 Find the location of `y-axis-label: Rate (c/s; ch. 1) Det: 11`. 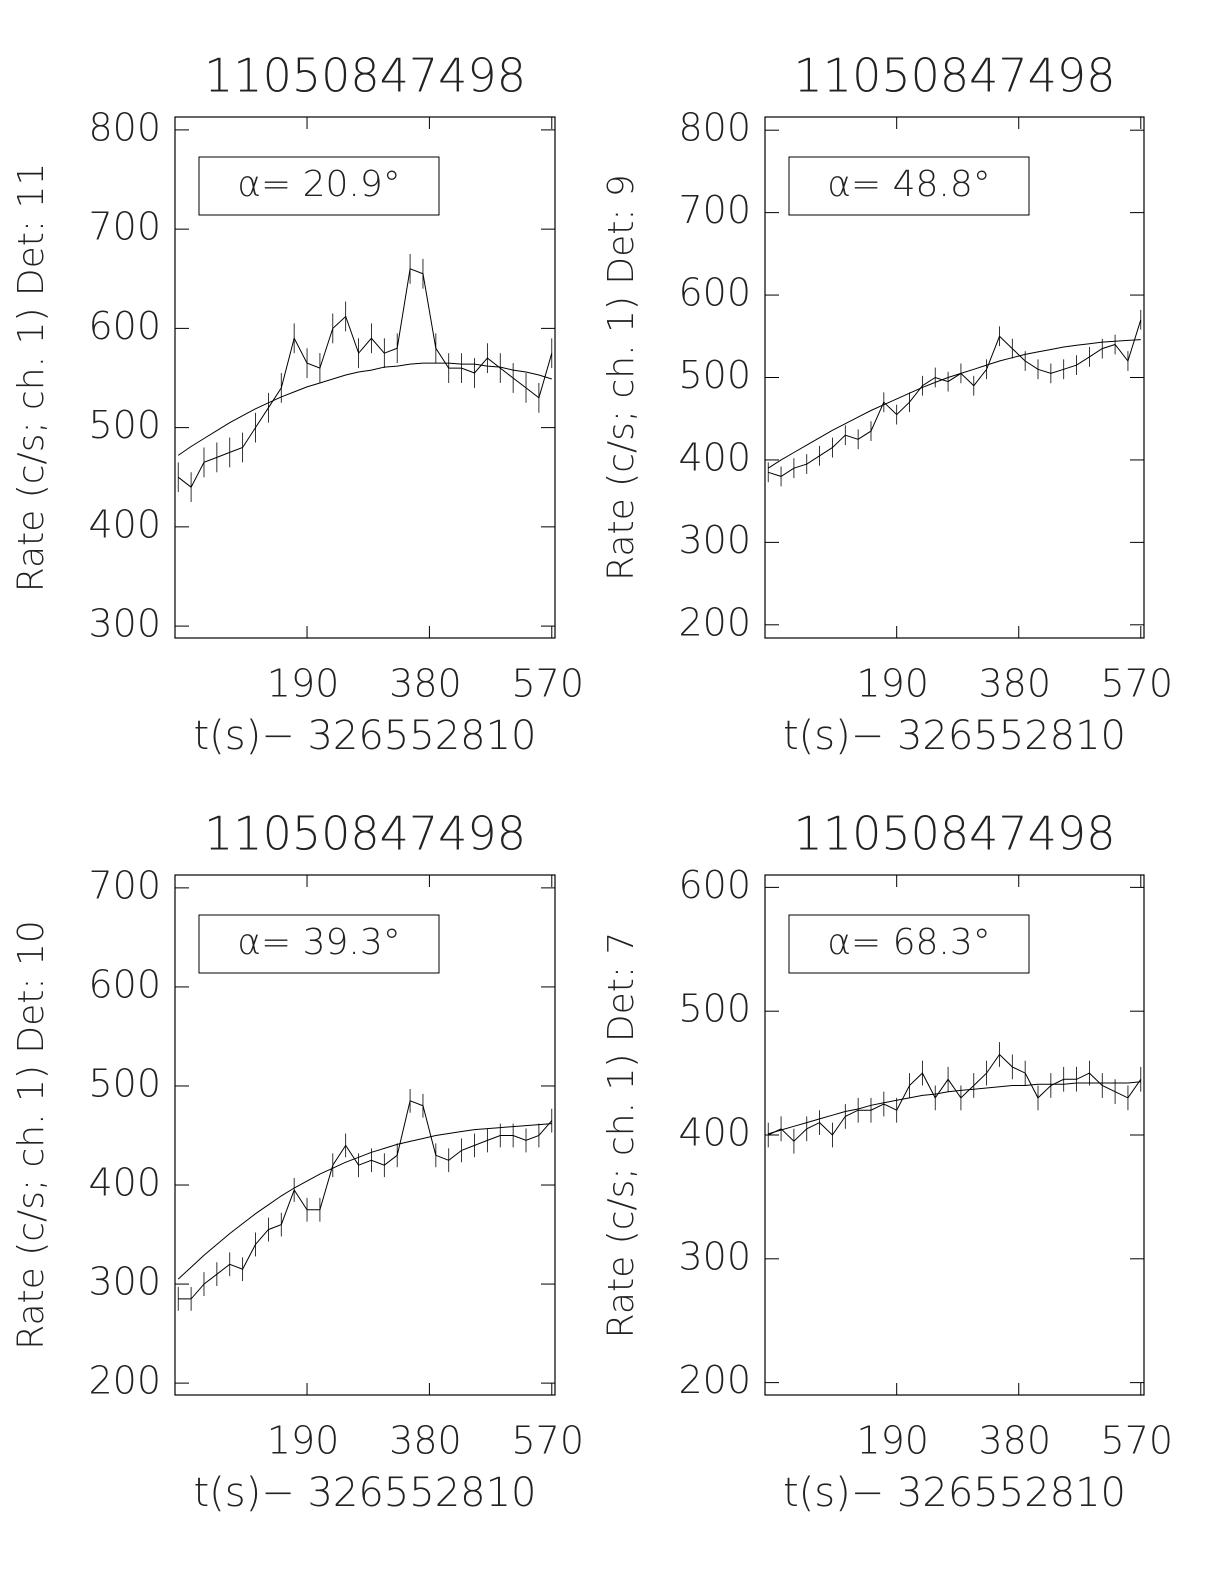

y-axis-label: Rate (c/s; ch. 1) Det: 11 is located at coordinates (31, 378).